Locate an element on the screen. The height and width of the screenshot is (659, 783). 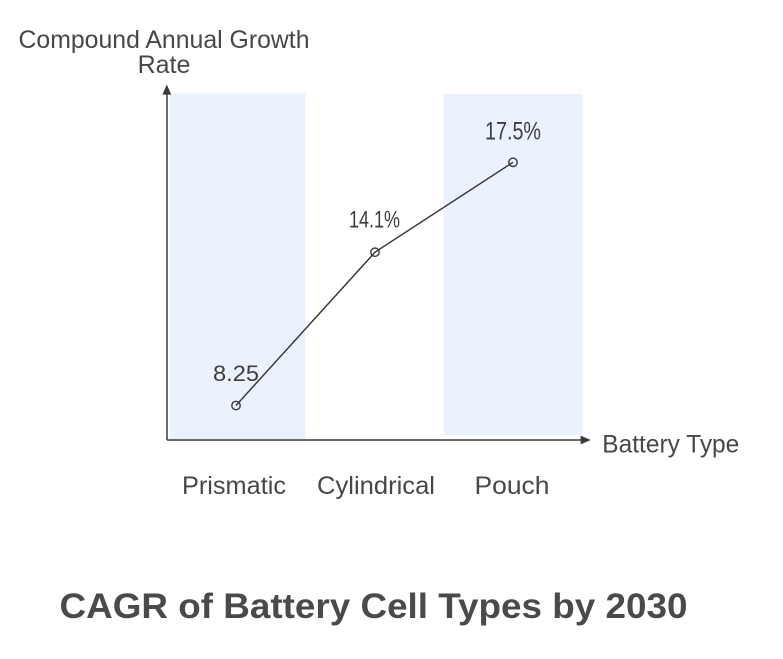
svg-text: Prismatic is located at coordinates (234, 486).